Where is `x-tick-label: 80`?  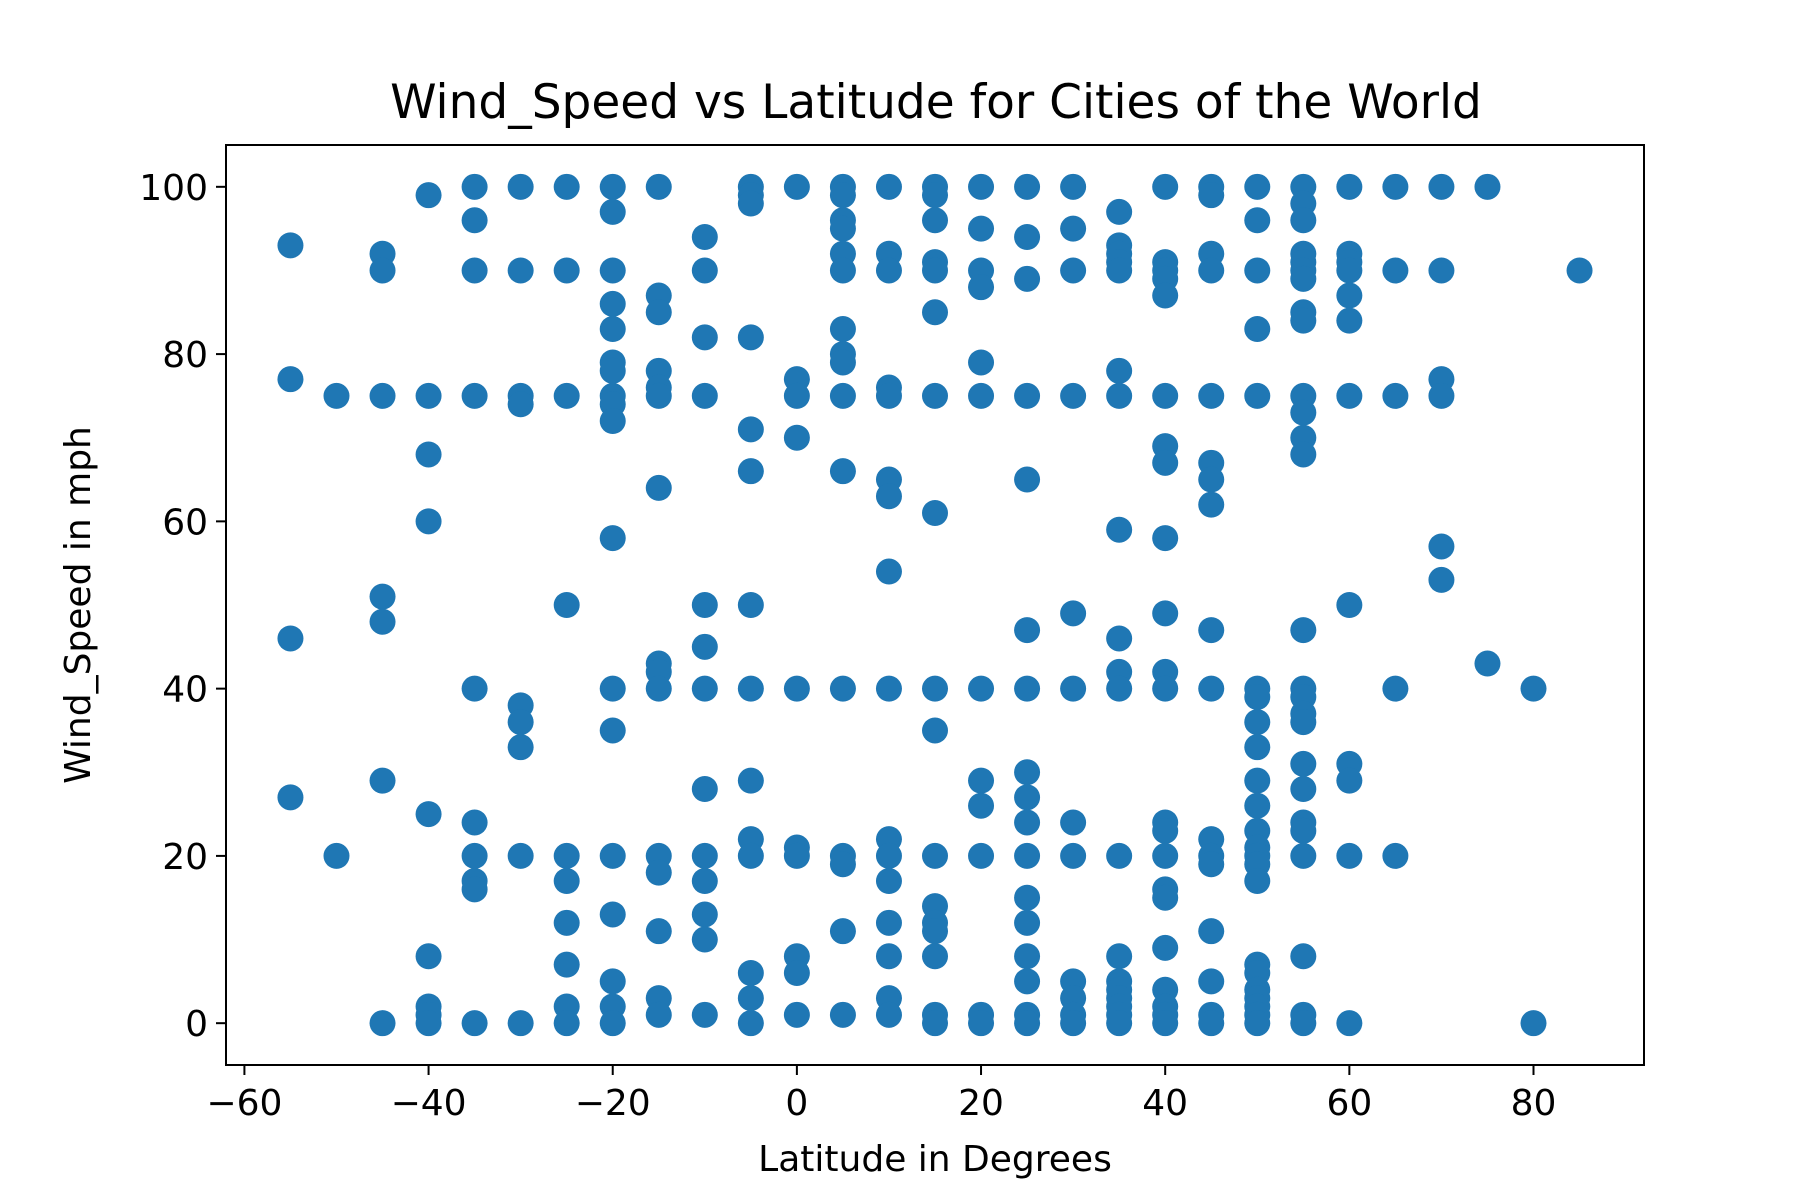
x-tick-label: 80 is located at coordinates (1534, 1103).